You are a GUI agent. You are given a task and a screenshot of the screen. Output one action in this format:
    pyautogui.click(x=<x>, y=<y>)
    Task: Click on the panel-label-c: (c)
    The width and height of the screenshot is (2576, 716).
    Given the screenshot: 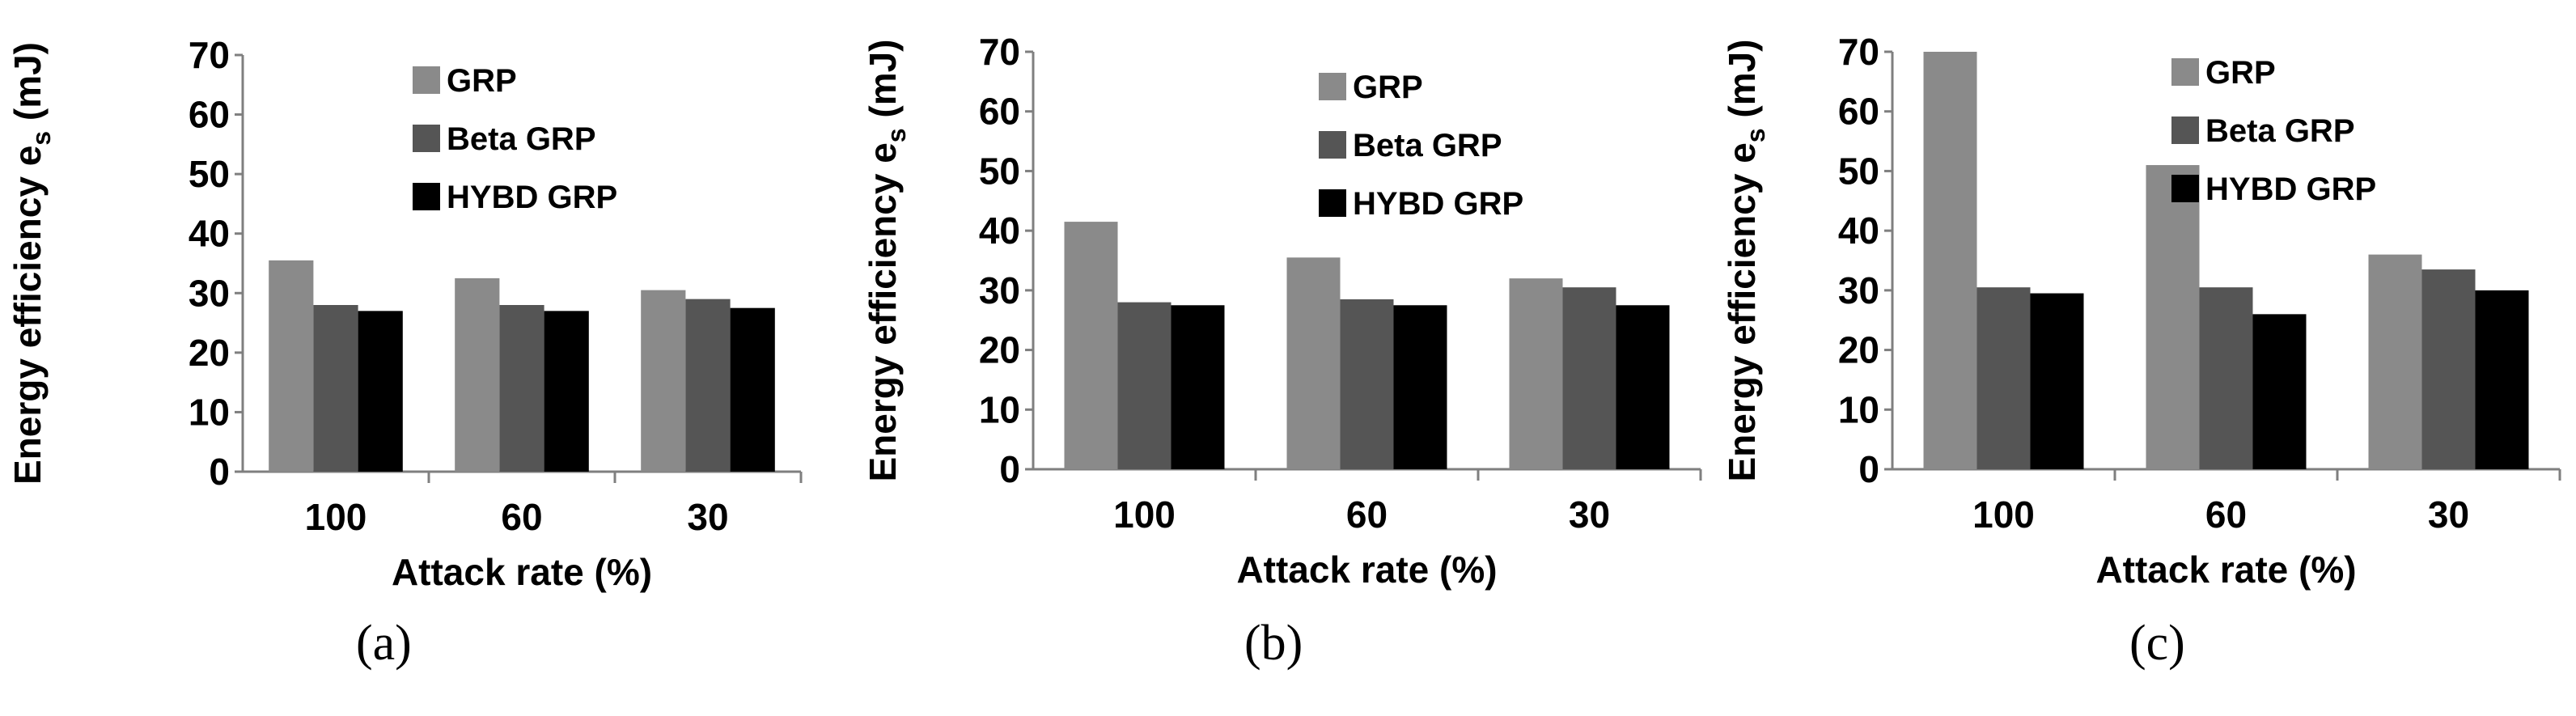 What is the action you would take?
    pyautogui.click(x=2157, y=644)
    